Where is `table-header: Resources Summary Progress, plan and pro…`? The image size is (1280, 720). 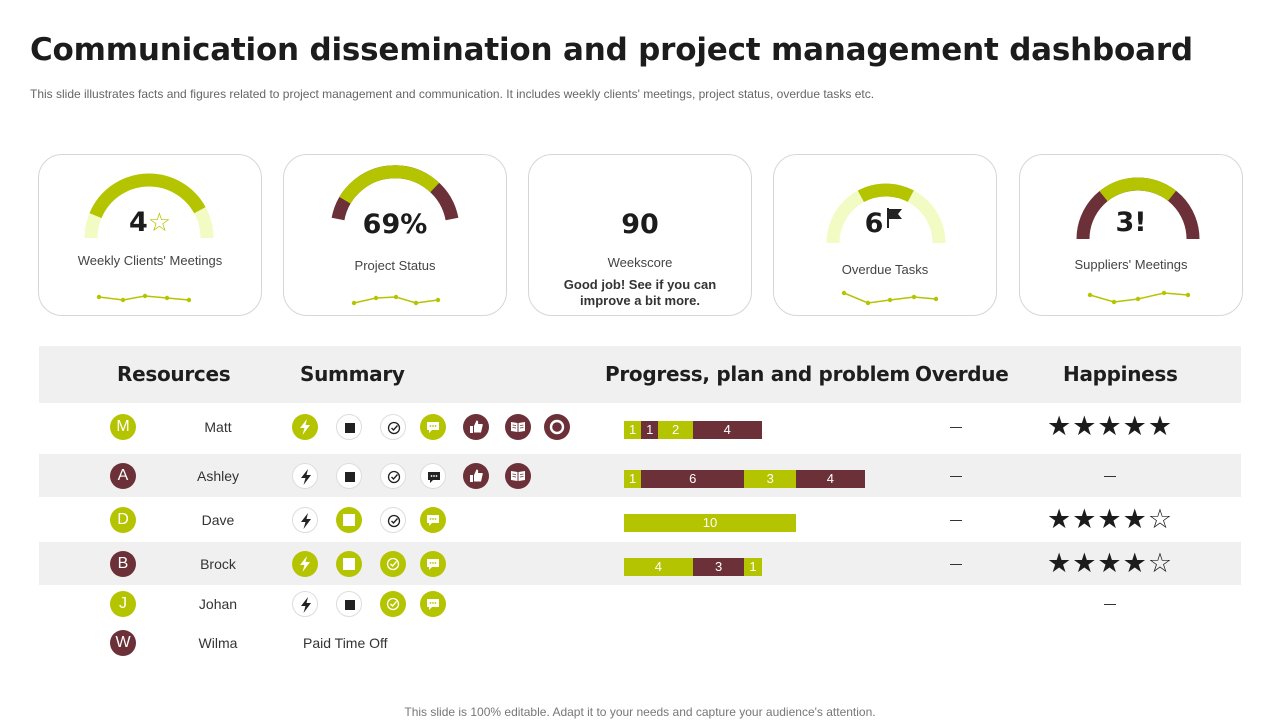 table-header: Resources Summary Progress, plan and pro… is located at coordinates (640, 374).